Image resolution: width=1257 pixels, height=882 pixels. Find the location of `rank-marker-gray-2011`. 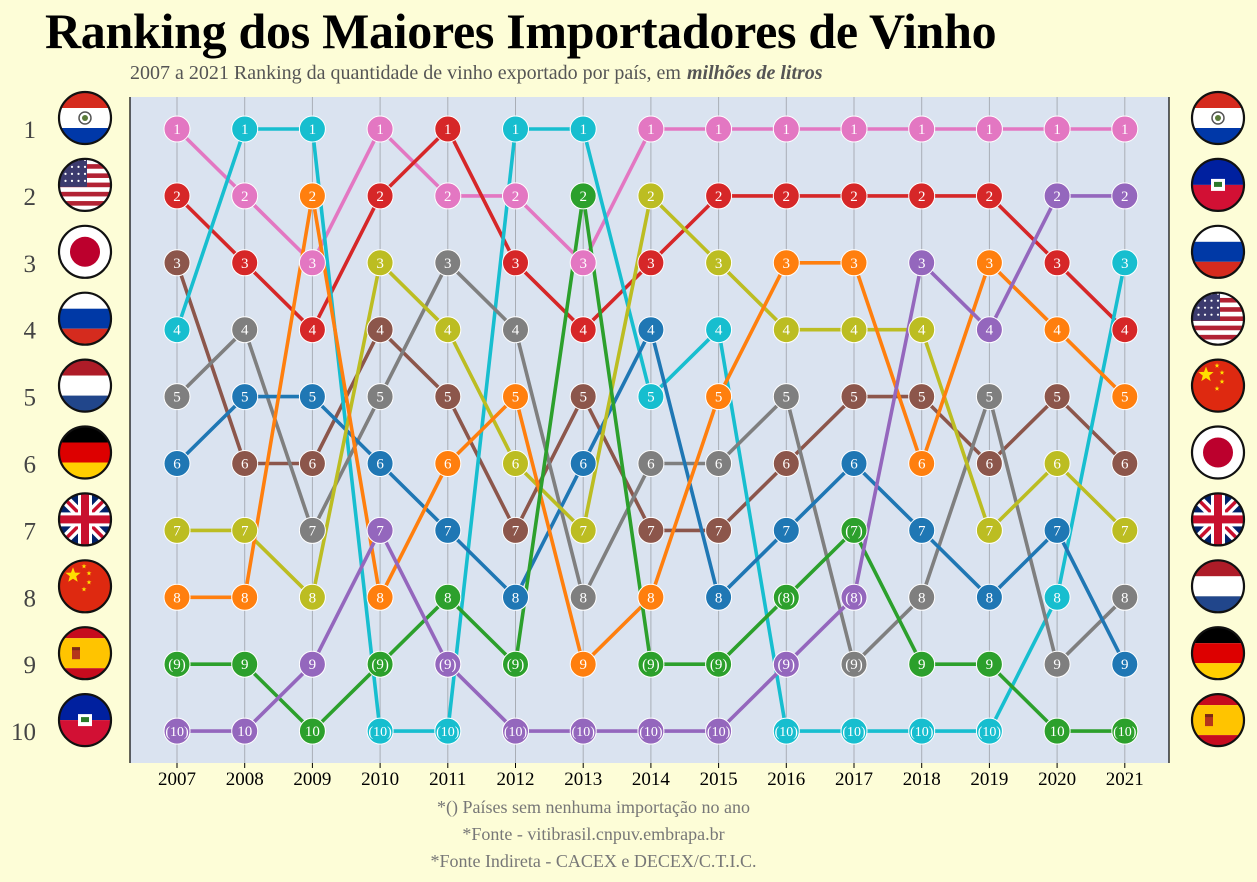

rank-marker-gray-2011 is located at coordinates (448, 263).